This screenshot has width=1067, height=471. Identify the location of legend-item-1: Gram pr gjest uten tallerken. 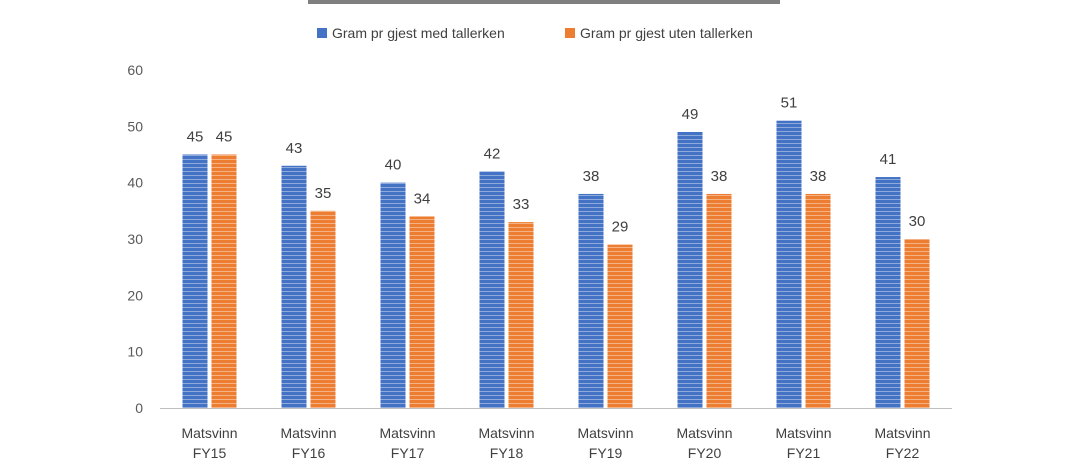
(659, 33).